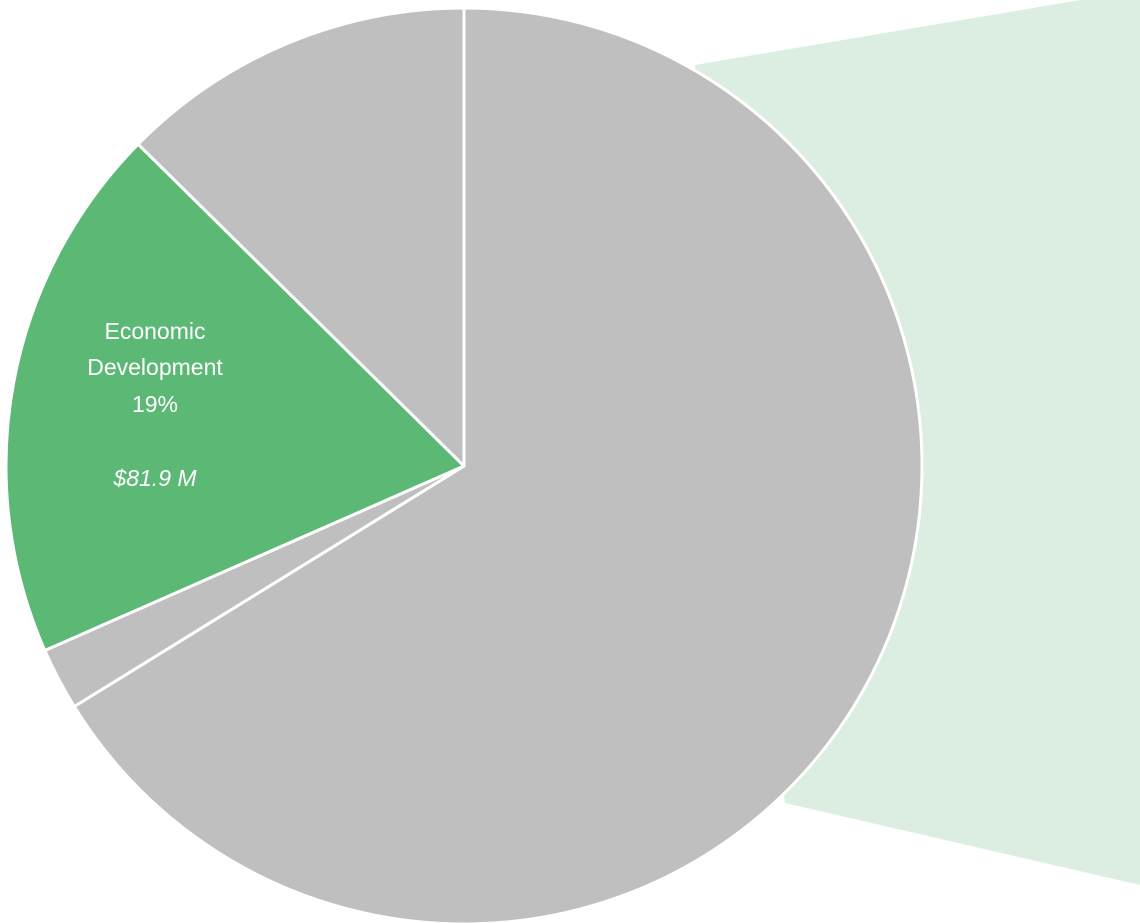  I want to click on slice-percent-label: 19%, so click(155, 404).